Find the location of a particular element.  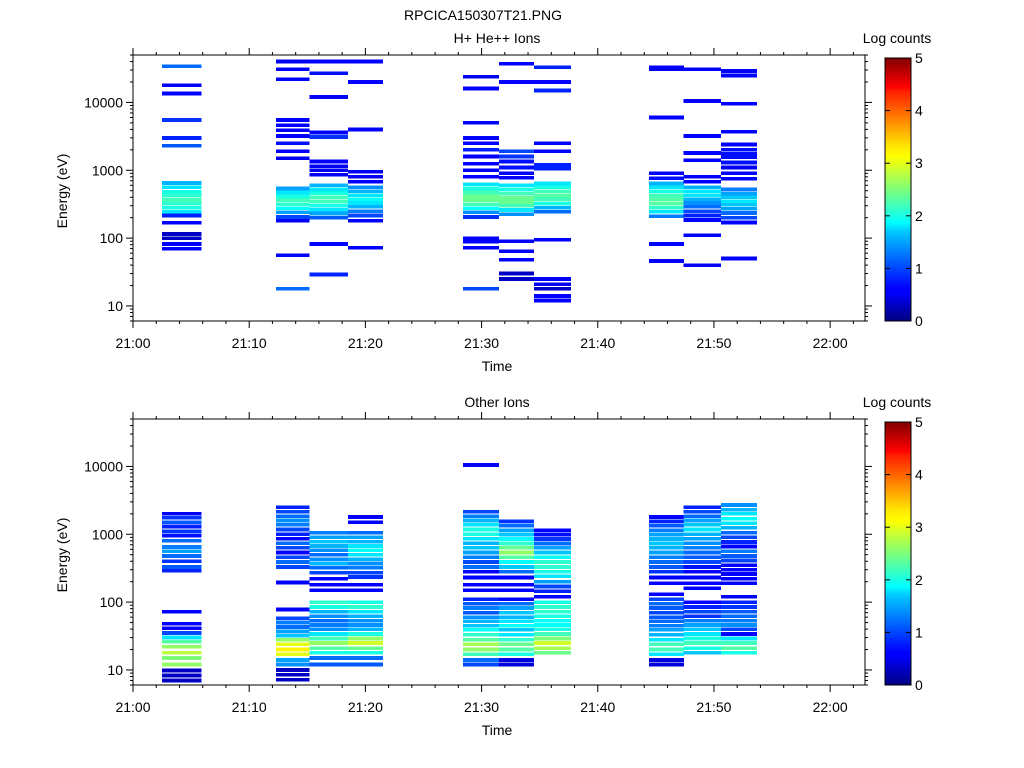

colorbar-tick-label: 4 is located at coordinates (919, 111).